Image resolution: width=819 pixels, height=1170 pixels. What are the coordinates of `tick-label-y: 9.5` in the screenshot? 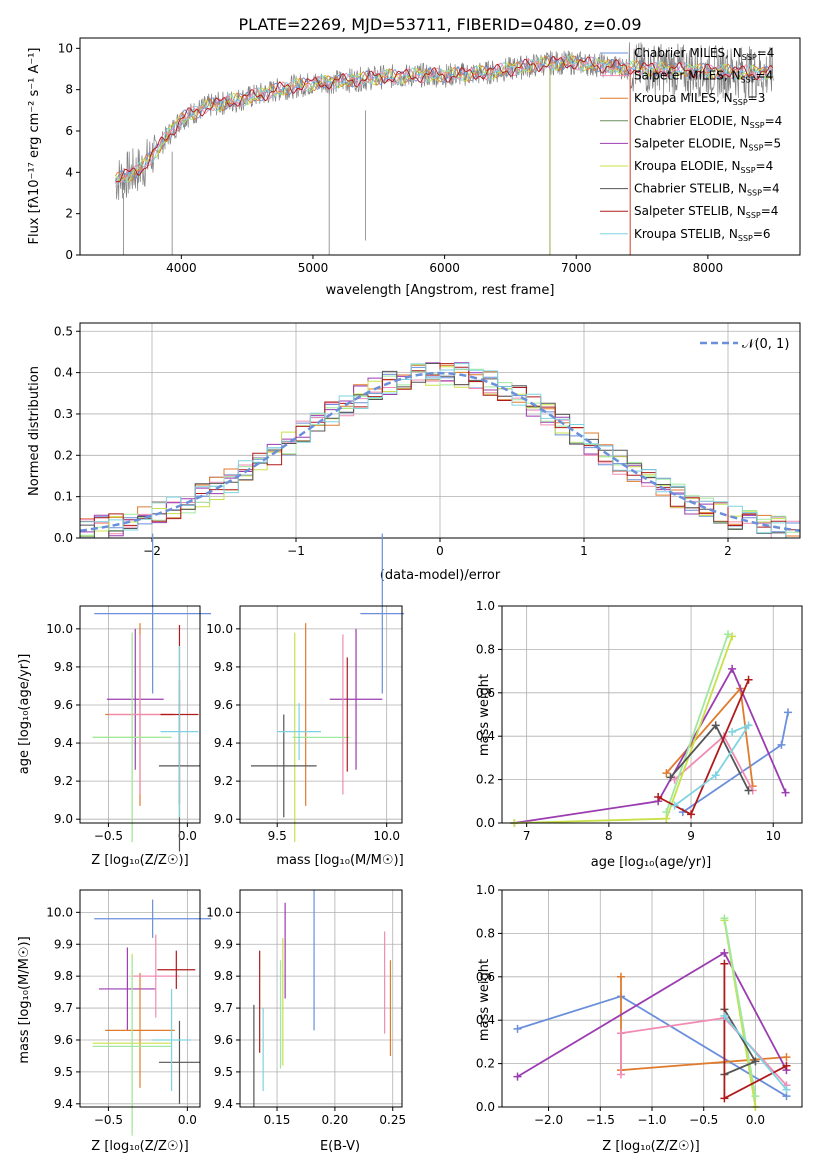 It's located at (223, 1072).